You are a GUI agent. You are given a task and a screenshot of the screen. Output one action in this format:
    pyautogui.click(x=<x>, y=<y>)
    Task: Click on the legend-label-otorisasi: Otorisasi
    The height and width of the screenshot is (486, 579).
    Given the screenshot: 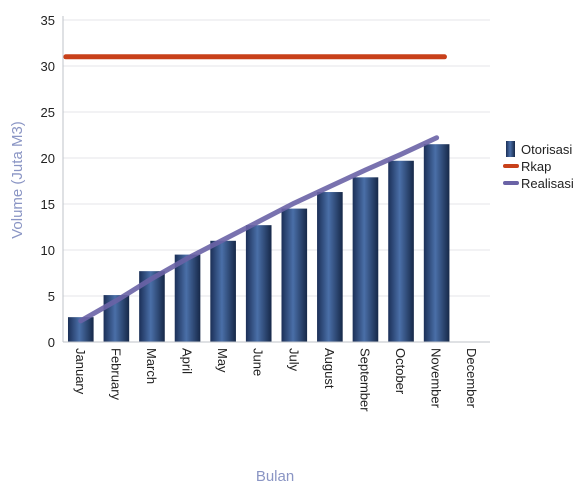 What is the action you would take?
    pyautogui.click(x=546, y=149)
    